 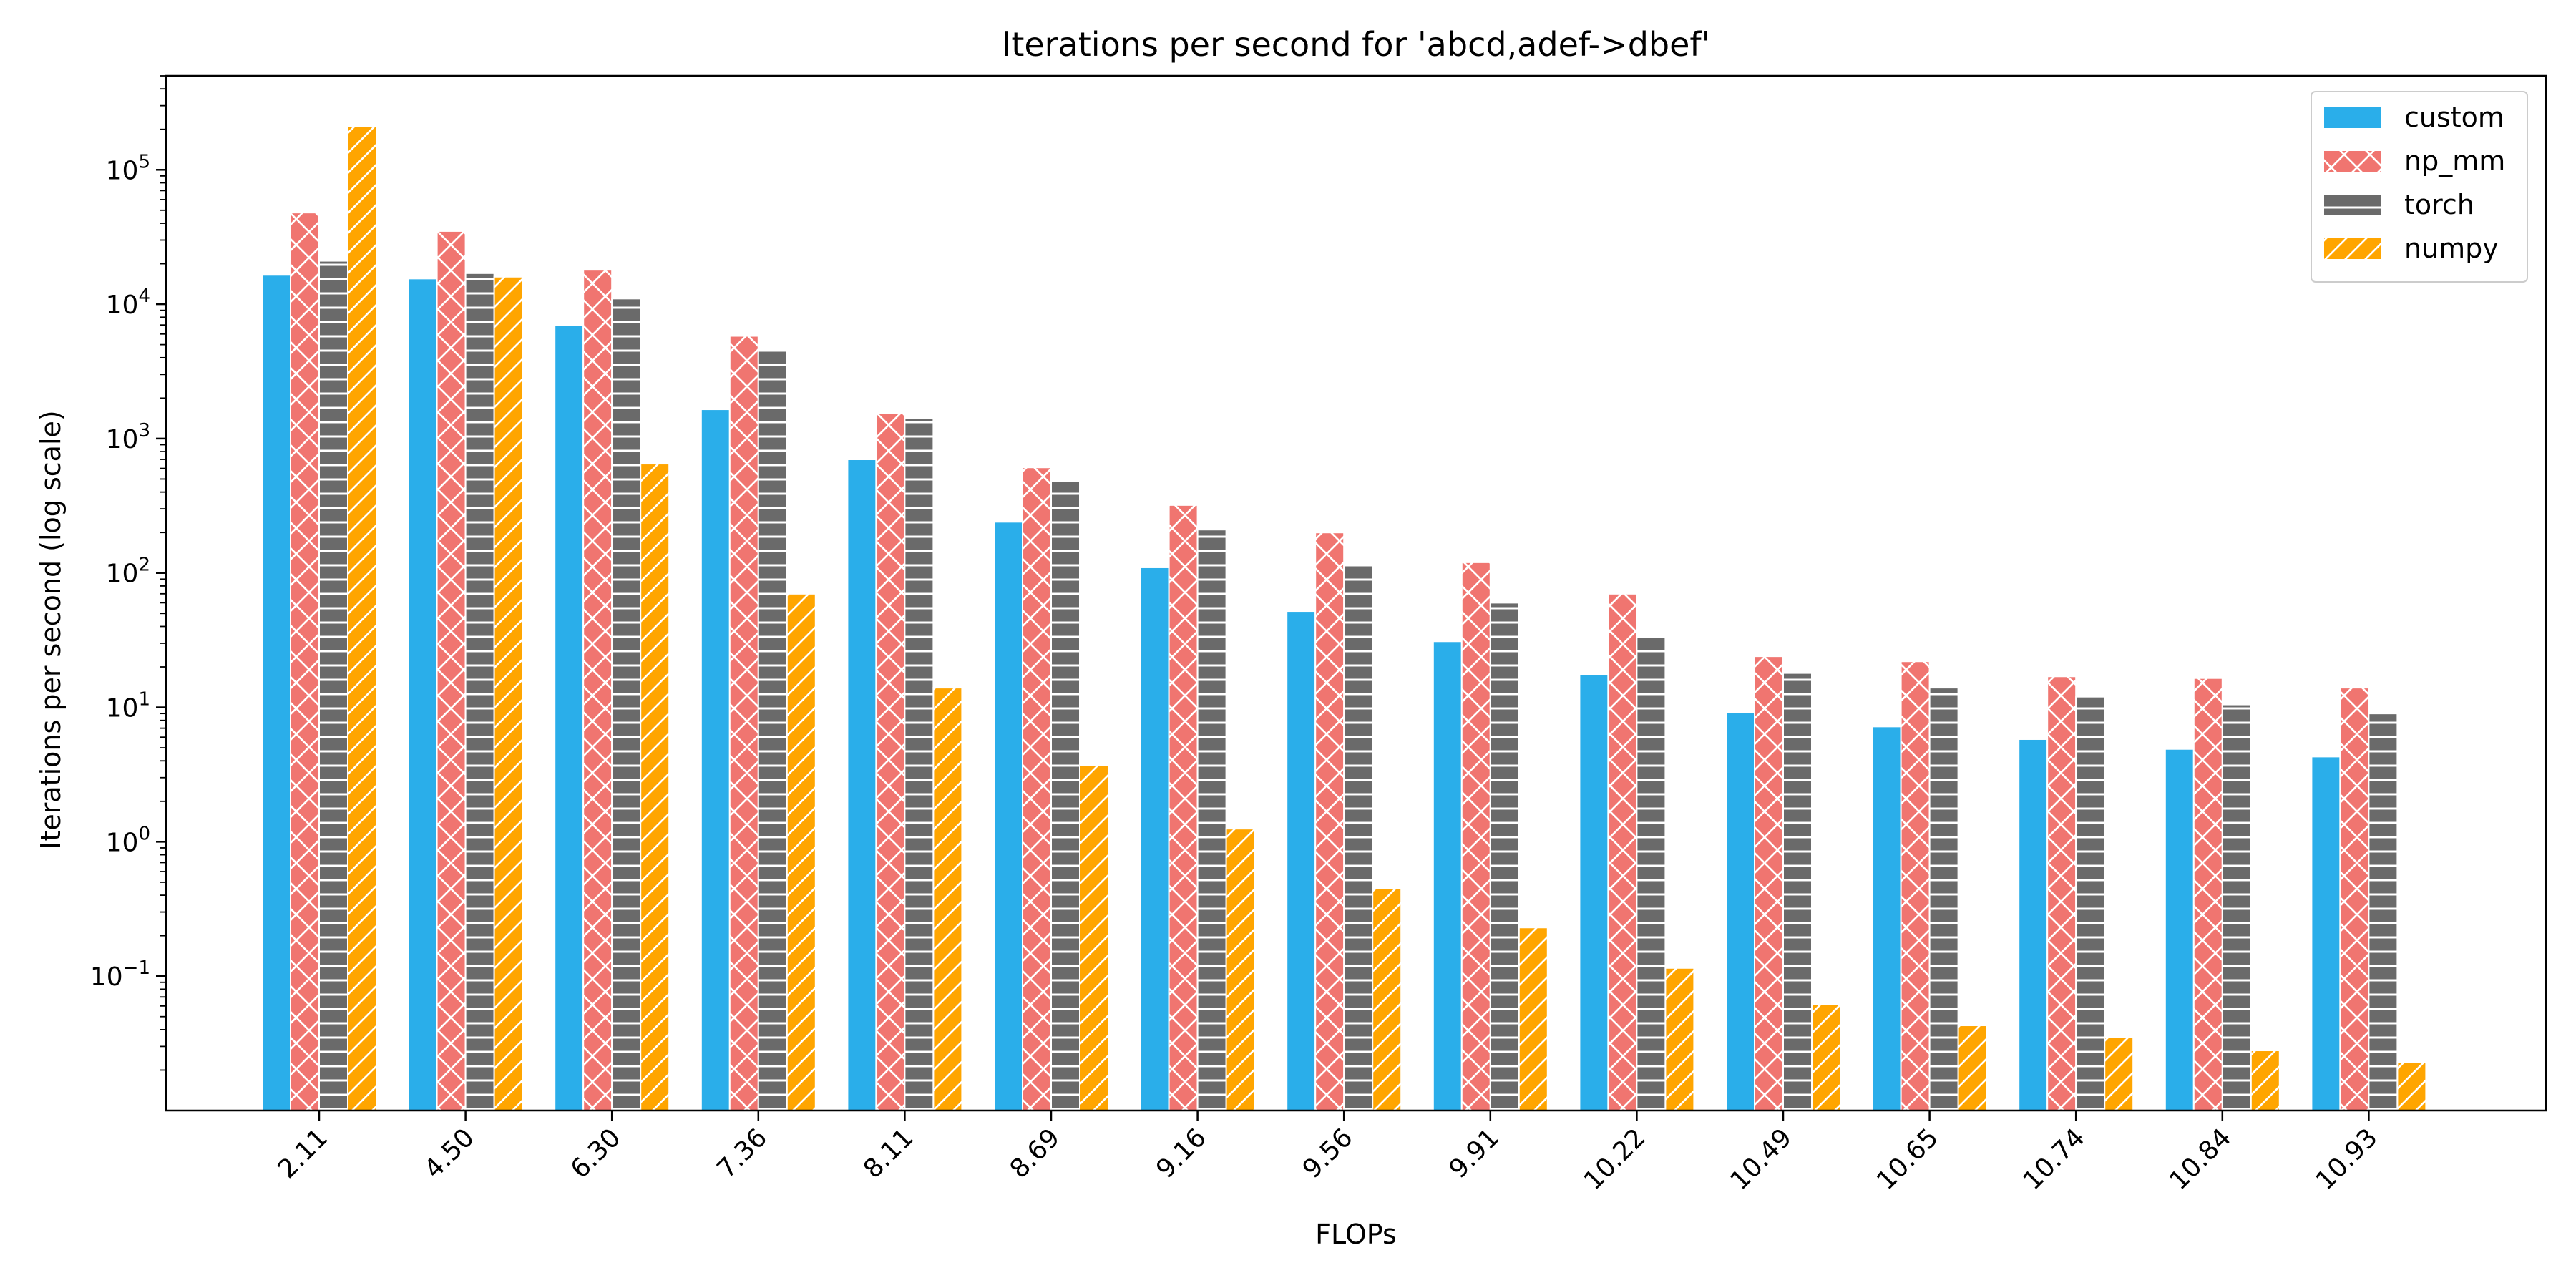 What do you see at coordinates (2326, 933) in the screenshot?
I see `bar-custom-10.93` at bounding box center [2326, 933].